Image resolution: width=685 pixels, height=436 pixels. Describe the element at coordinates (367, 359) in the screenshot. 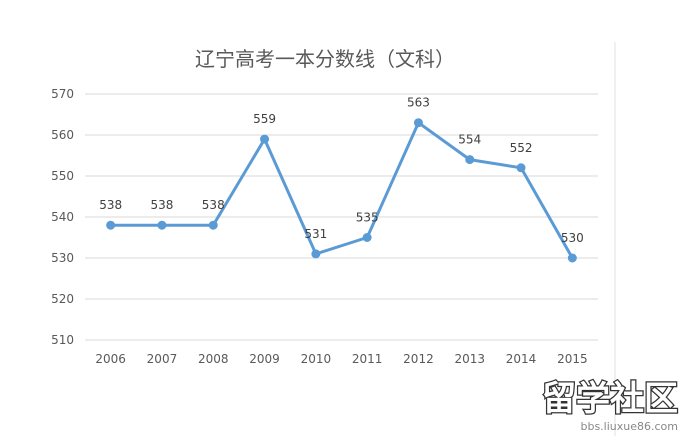

I see `x-tick-label: 2011` at that location.